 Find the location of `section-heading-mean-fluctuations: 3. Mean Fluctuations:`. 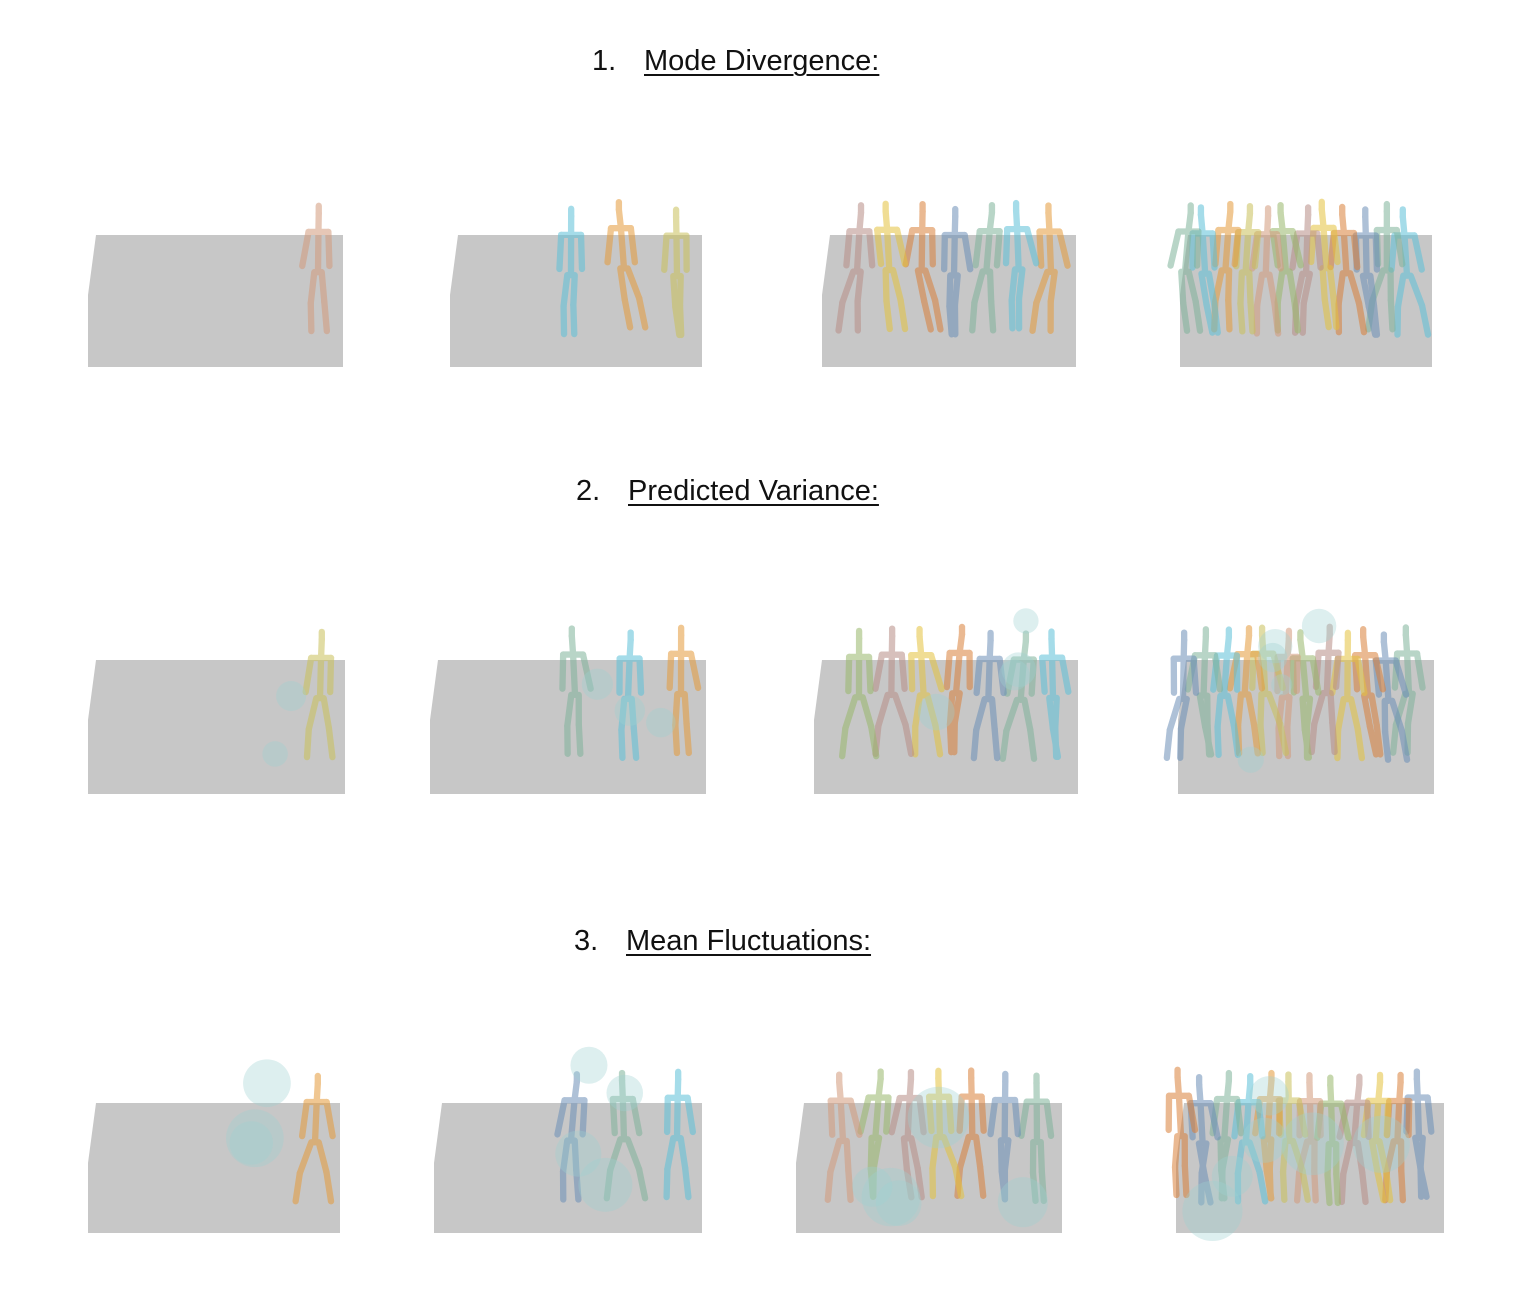

section-heading-mean-fluctuations: 3. Mean Fluctuations: is located at coordinates (722, 941).